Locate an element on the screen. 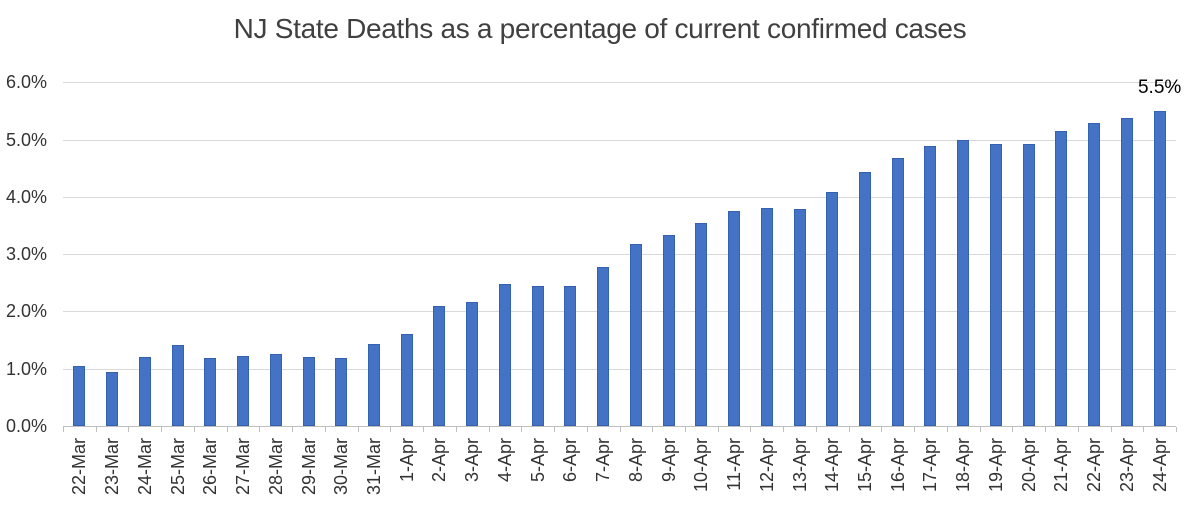  x-axis-label: 14-Apr is located at coordinates (832, 465).